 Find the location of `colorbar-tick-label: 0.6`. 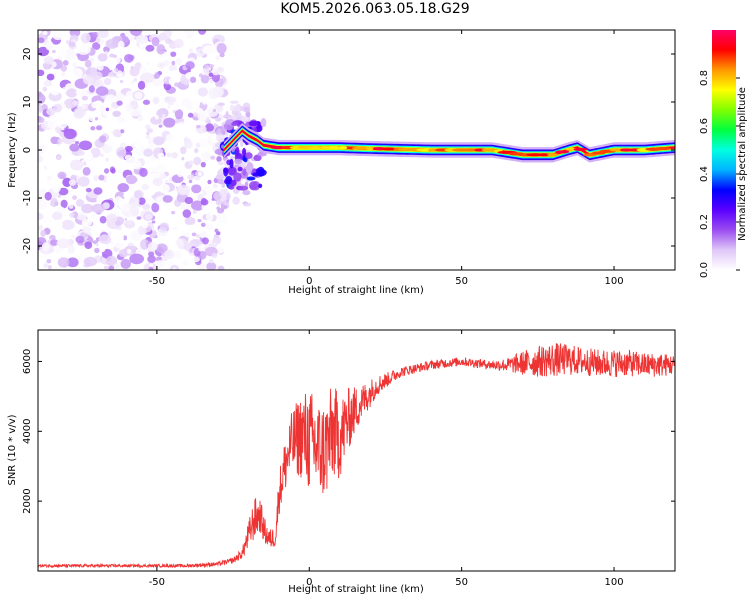

colorbar-tick-label: 0.6 is located at coordinates (704, 126).